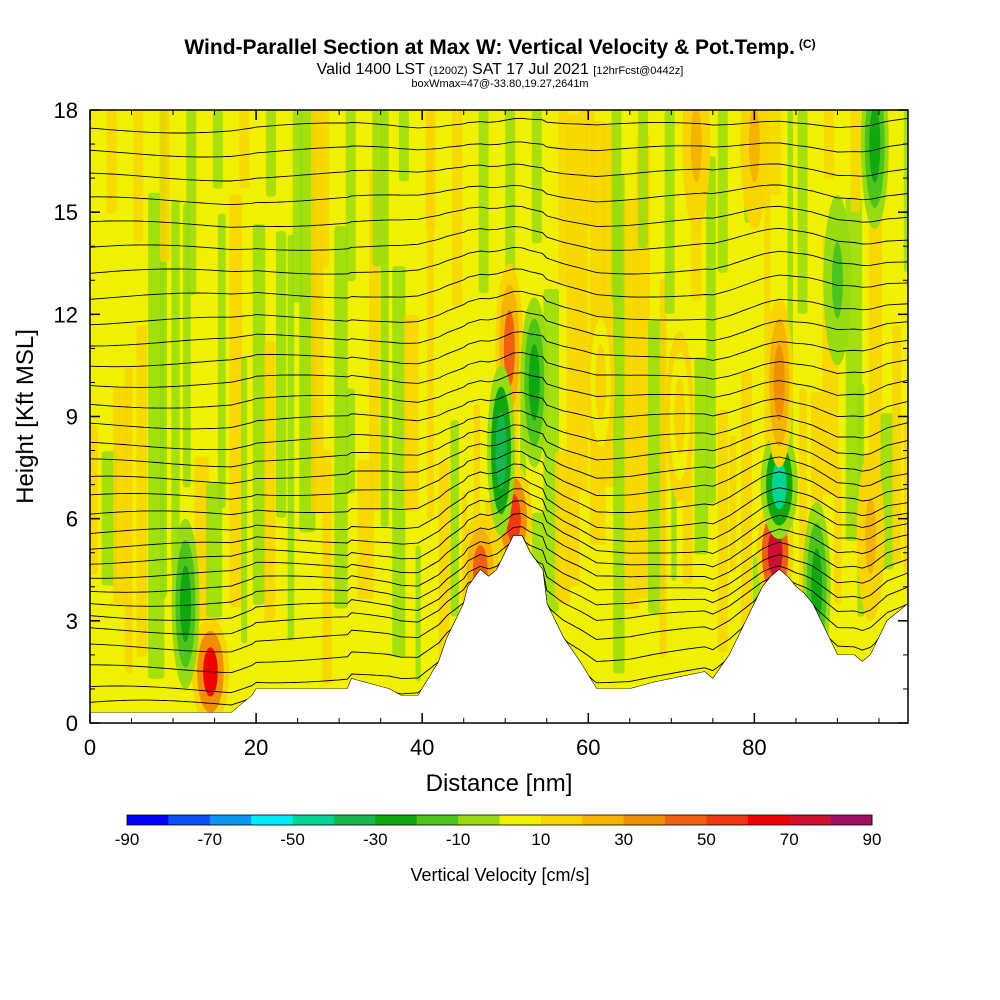 Image resolution: width=1000 pixels, height=1000 pixels. Describe the element at coordinates (127, 839) in the screenshot. I see `colorbar-tick-label: -90` at that location.